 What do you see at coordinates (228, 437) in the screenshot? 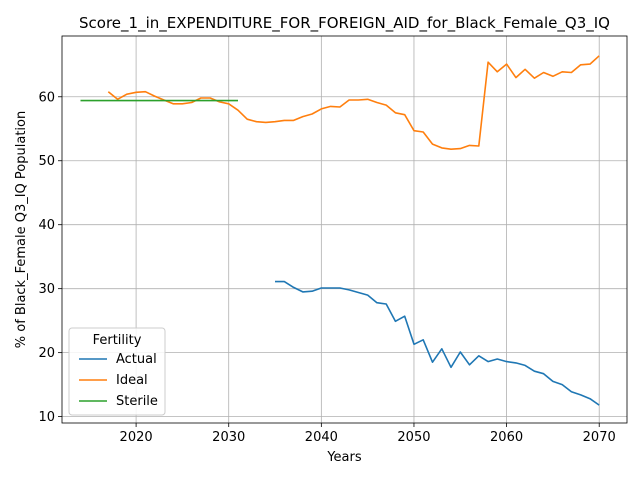
I see `x-tick-label: 2030` at bounding box center [228, 437].